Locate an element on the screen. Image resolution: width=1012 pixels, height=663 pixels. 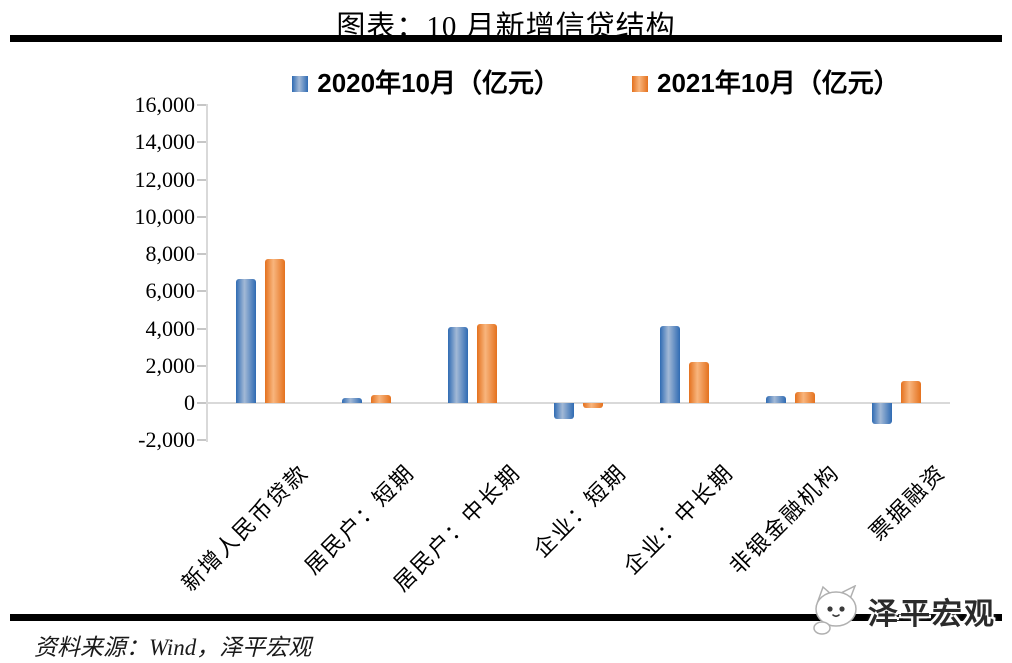
x-category-label: 非银金融机构 is located at coordinates (784, 519).